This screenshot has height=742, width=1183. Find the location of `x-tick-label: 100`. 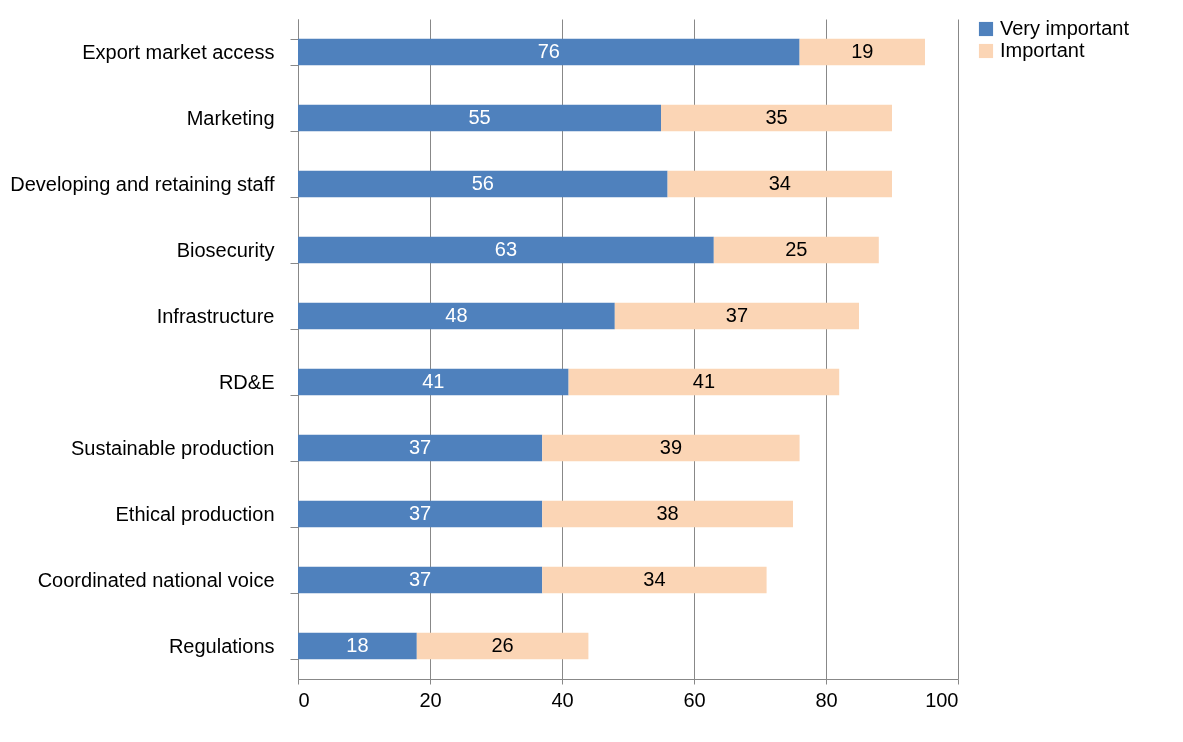

x-tick-label: 100 is located at coordinates (942, 699).